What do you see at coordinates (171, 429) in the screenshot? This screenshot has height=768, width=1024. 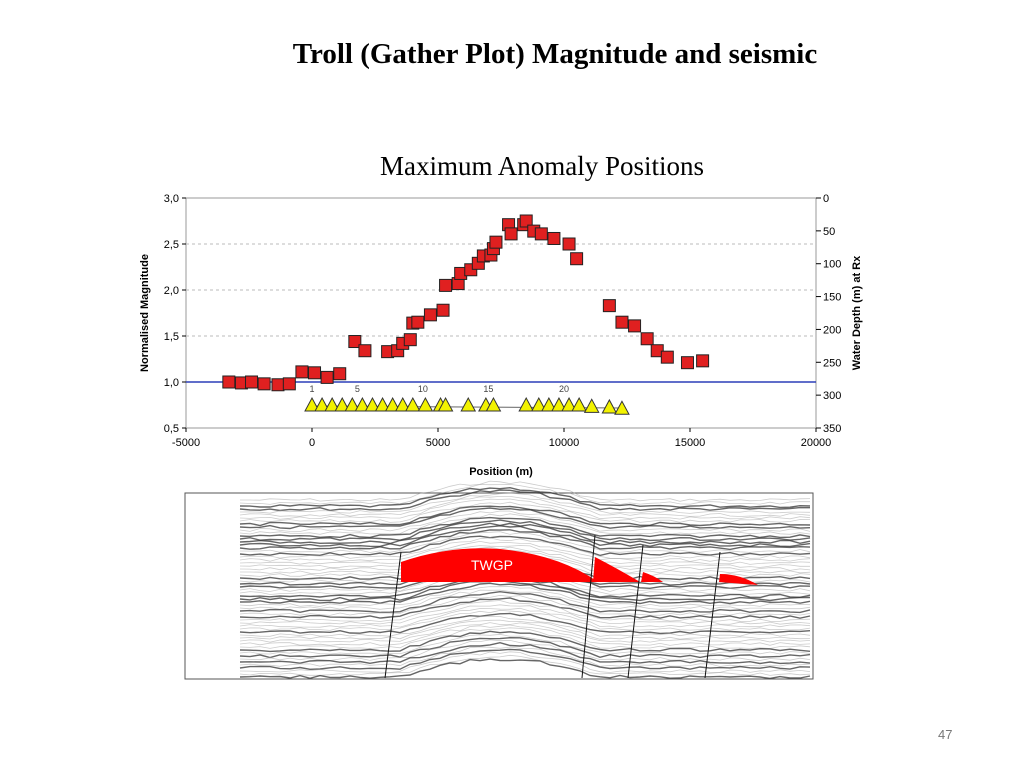 I see `y-tick-label: 0,5` at bounding box center [171, 429].